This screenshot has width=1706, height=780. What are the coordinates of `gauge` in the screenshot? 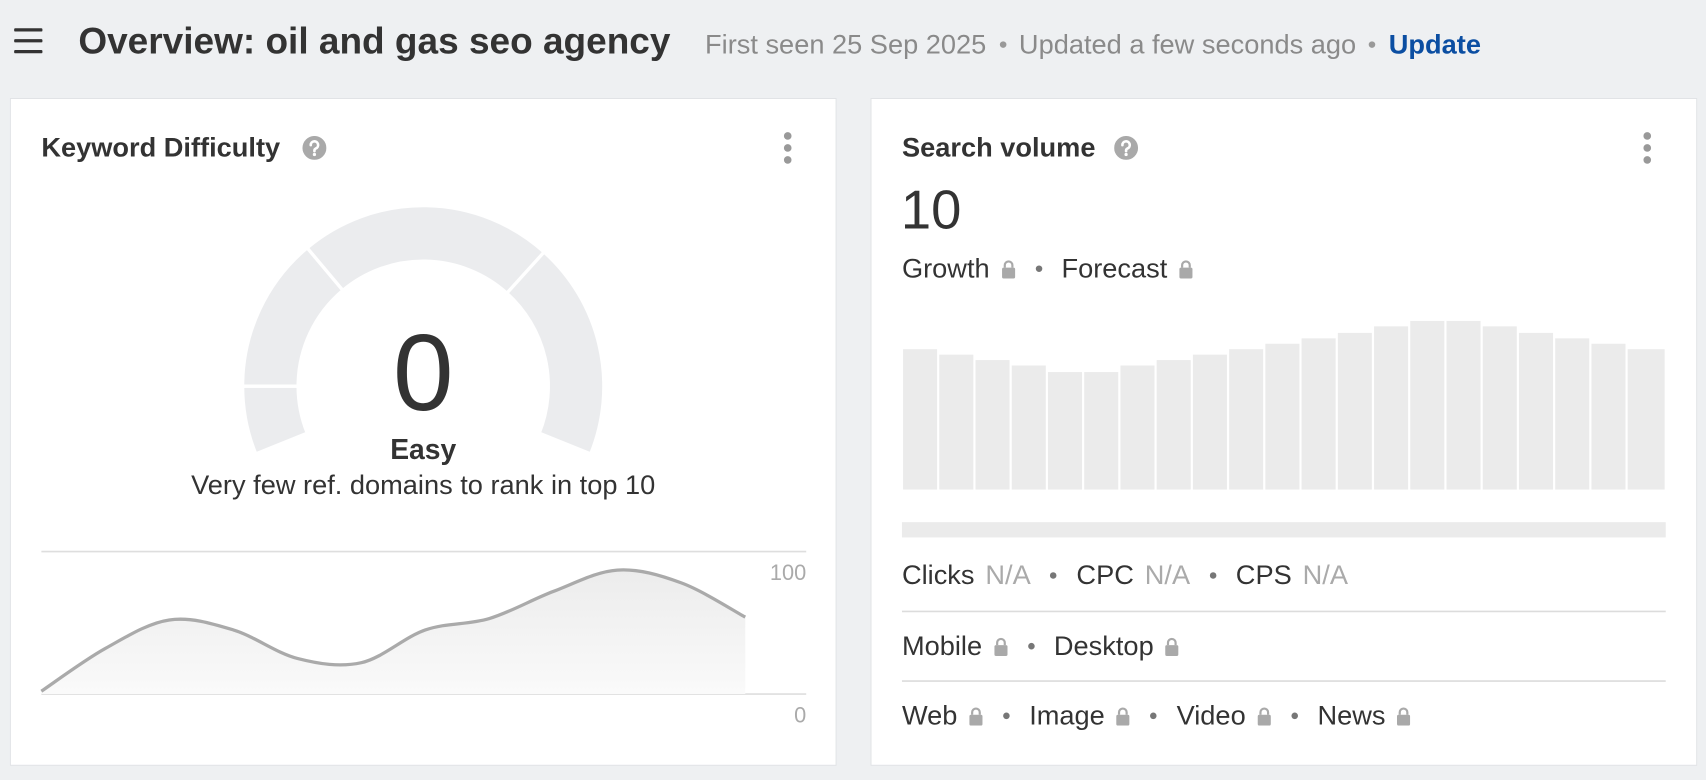 It's located at (423, 330).